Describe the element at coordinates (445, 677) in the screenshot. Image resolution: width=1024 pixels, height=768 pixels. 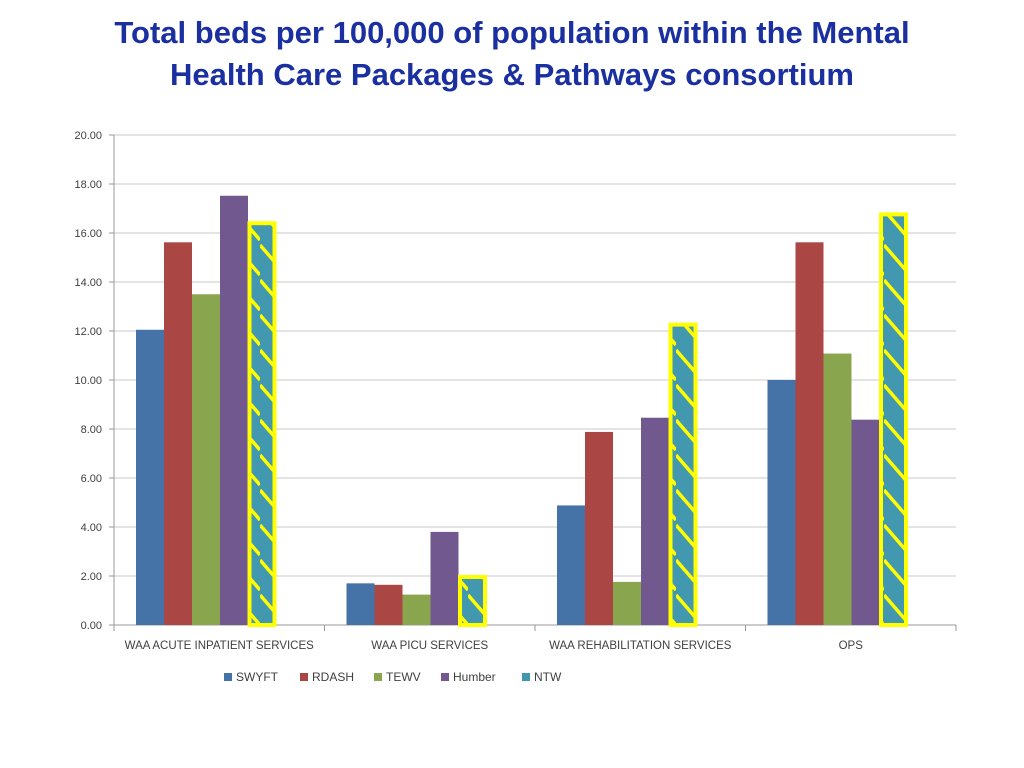
I see `legend-swatch-humber` at that location.